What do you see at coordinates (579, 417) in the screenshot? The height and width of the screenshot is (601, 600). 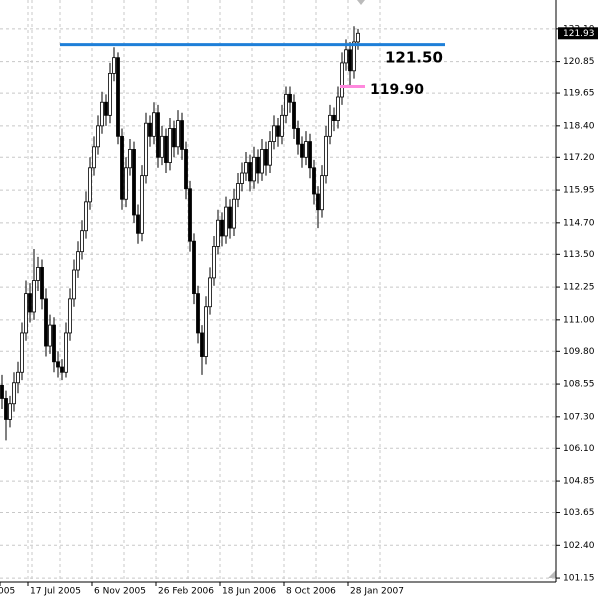 I see `y-tick-label: 107.30` at bounding box center [579, 417].